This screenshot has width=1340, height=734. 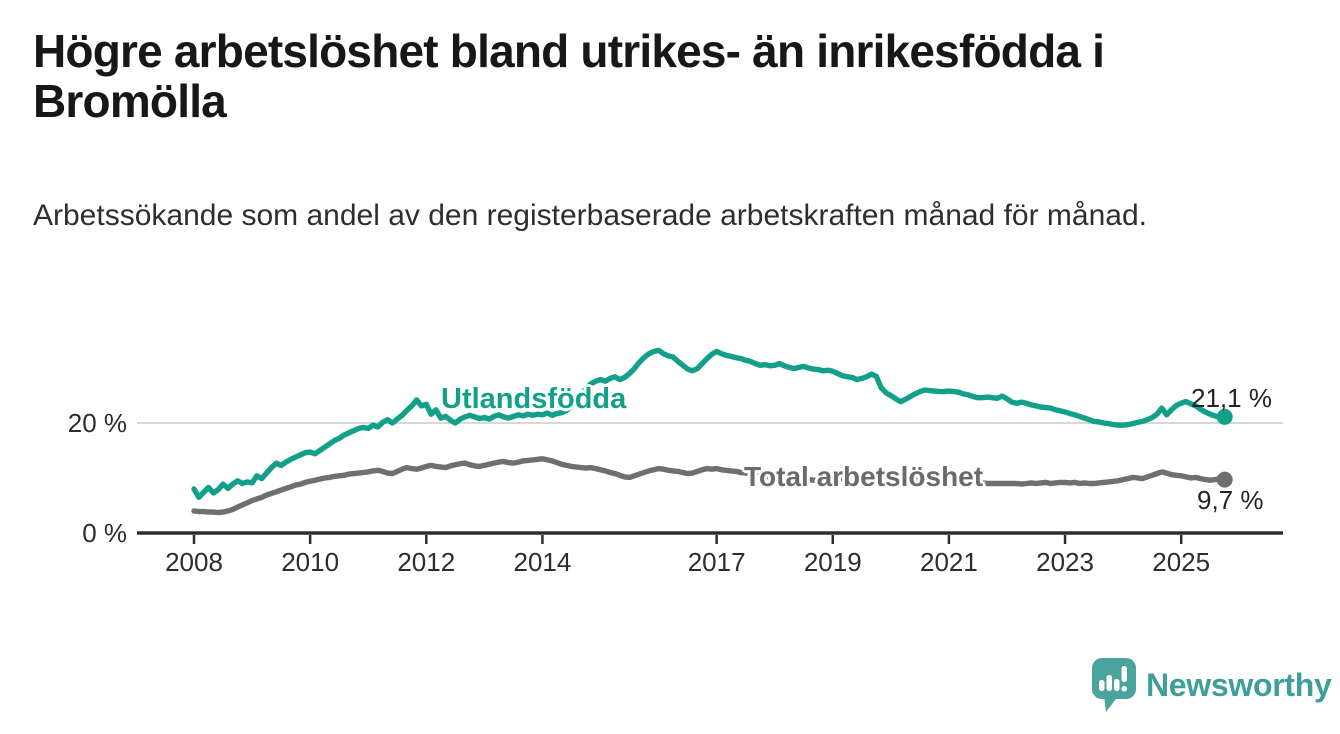 I want to click on svg-text: 2008, so click(x=194, y=562).